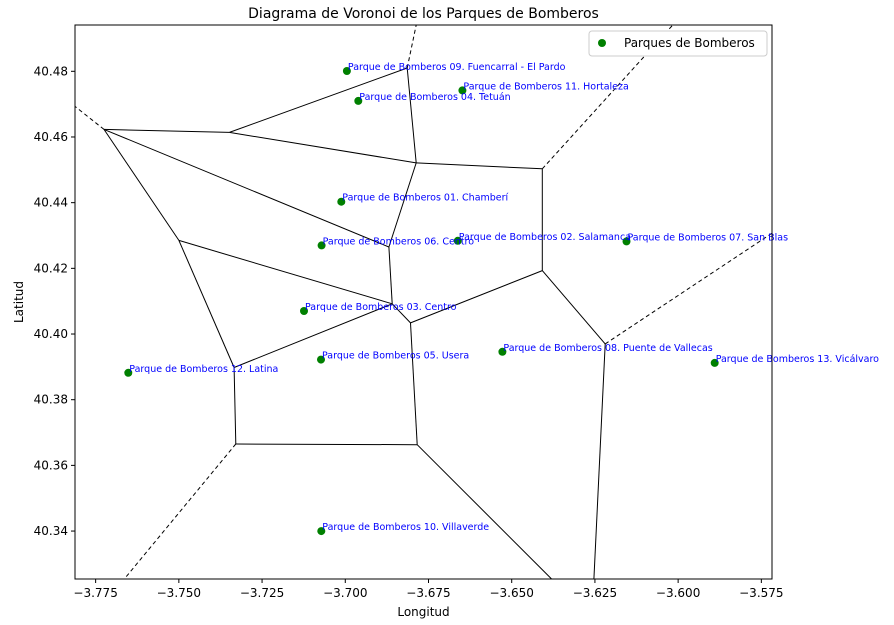  I want to click on x-tick-label-0: −3.775, so click(95, 593).